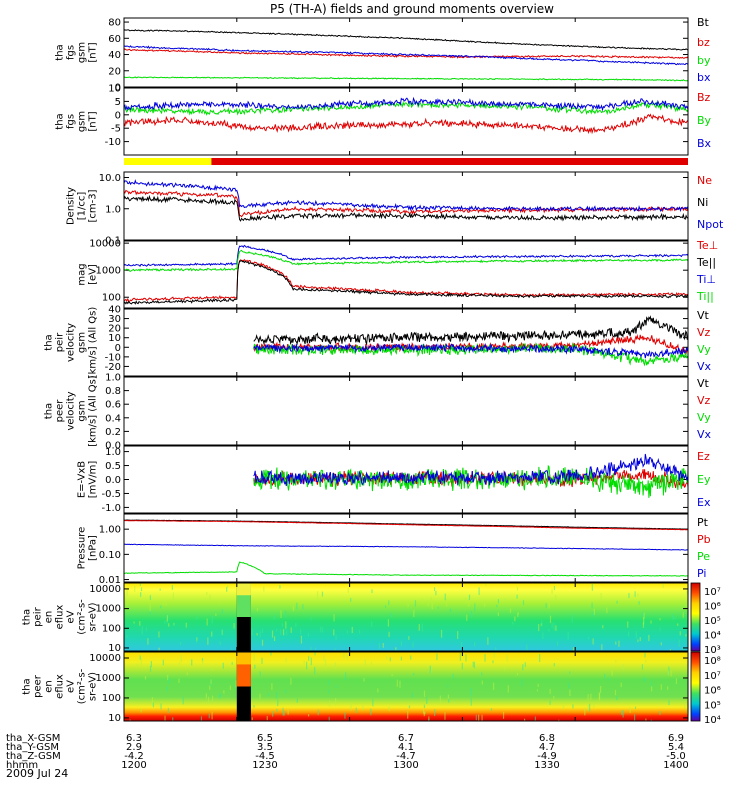 This screenshot has height=804, width=750. I want to click on x-tick-label: 3.5, so click(265, 747).